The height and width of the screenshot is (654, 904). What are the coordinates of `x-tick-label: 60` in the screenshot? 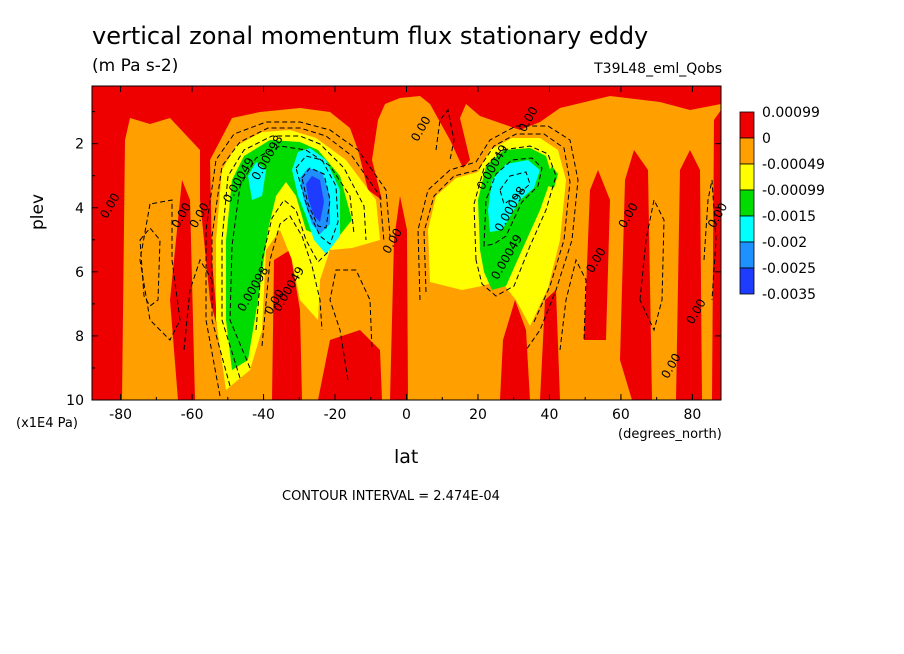 It's located at (621, 415).